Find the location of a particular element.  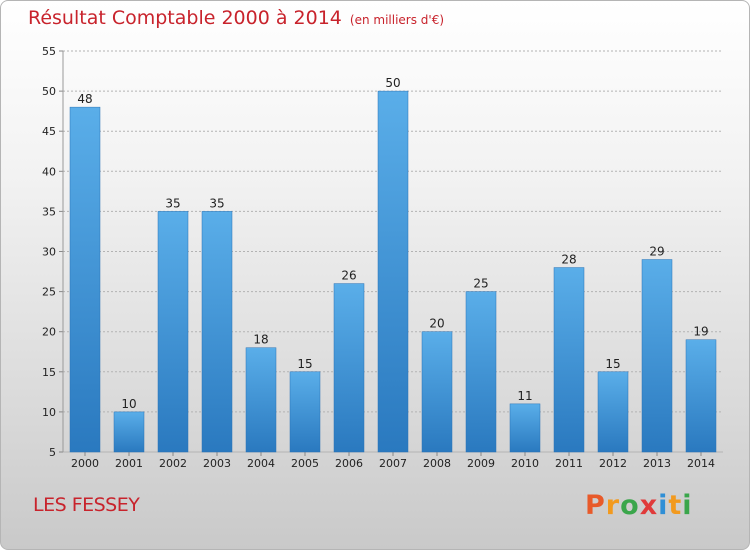

proxiti-logo: Proxiti is located at coordinates (639, 505).